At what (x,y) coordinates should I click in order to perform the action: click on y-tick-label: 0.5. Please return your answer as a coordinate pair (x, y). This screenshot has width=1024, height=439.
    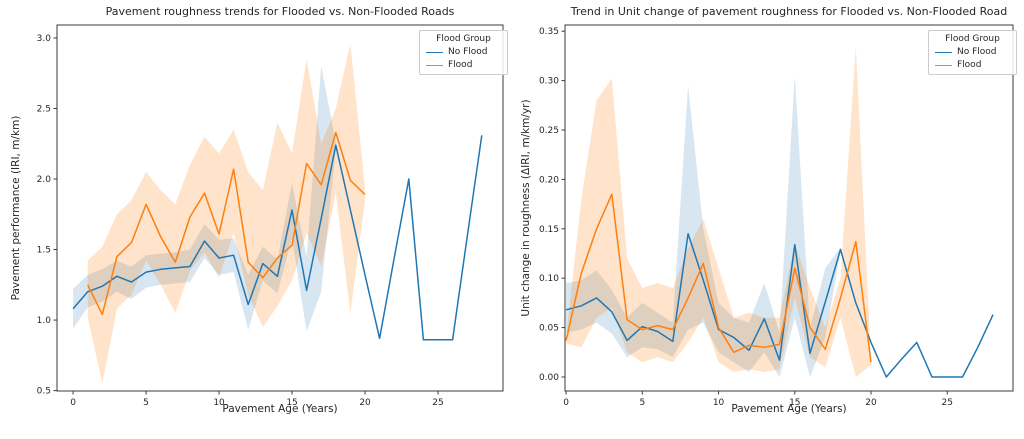
    Looking at the image, I should click on (44, 392).